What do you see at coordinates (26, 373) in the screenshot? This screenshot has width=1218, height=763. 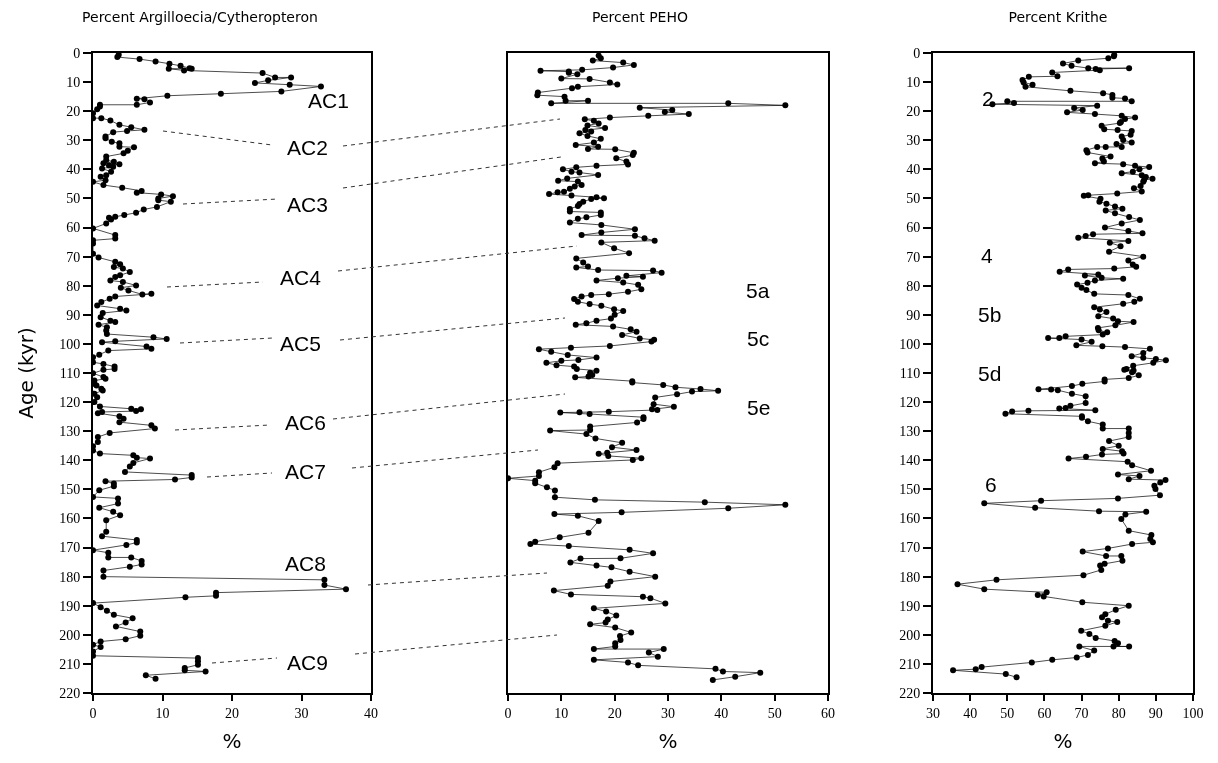 I see `y-axis-title: Age (kyr)` at bounding box center [26, 373].